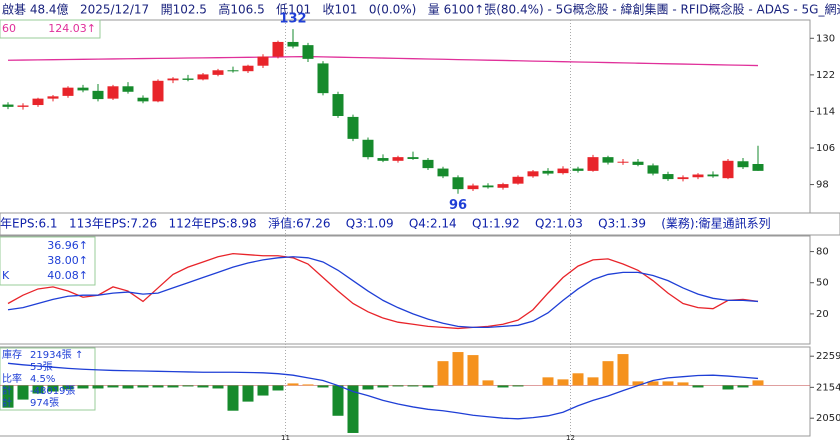 The height and width of the screenshot is (440, 840). Describe the element at coordinates (50, 29) in the screenshot. I see `ma-legend-box` at that location.